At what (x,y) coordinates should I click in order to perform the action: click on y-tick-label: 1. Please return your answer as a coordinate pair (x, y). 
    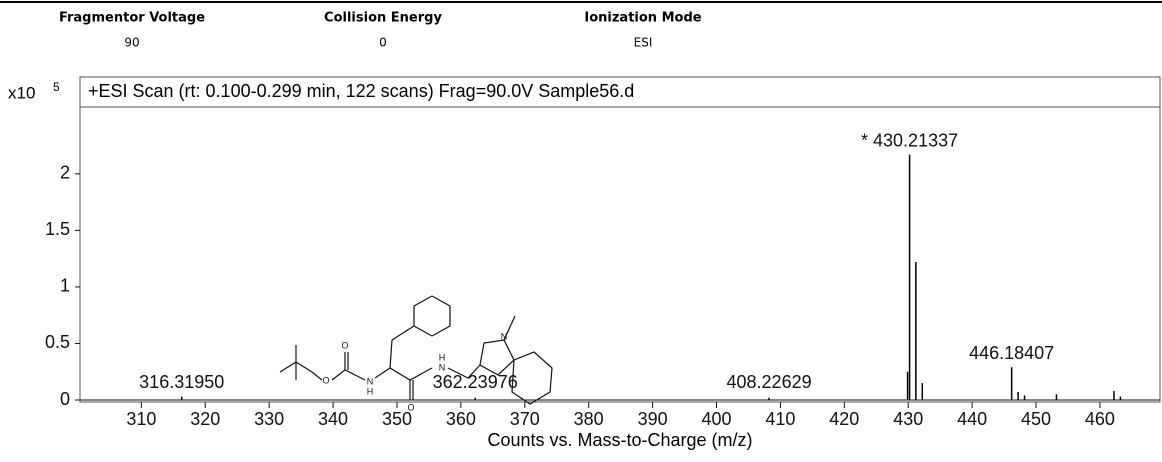
    Looking at the image, I should click on (65, 286).